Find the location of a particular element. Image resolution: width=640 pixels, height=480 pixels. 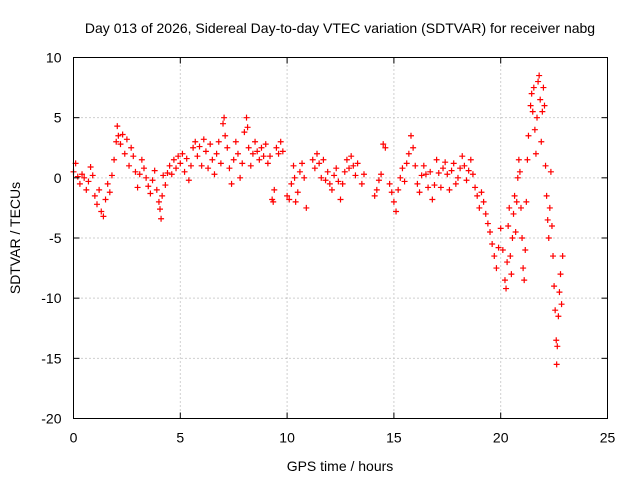

x-axis-label: GPS time / hours is located at coordinates (340, 466).